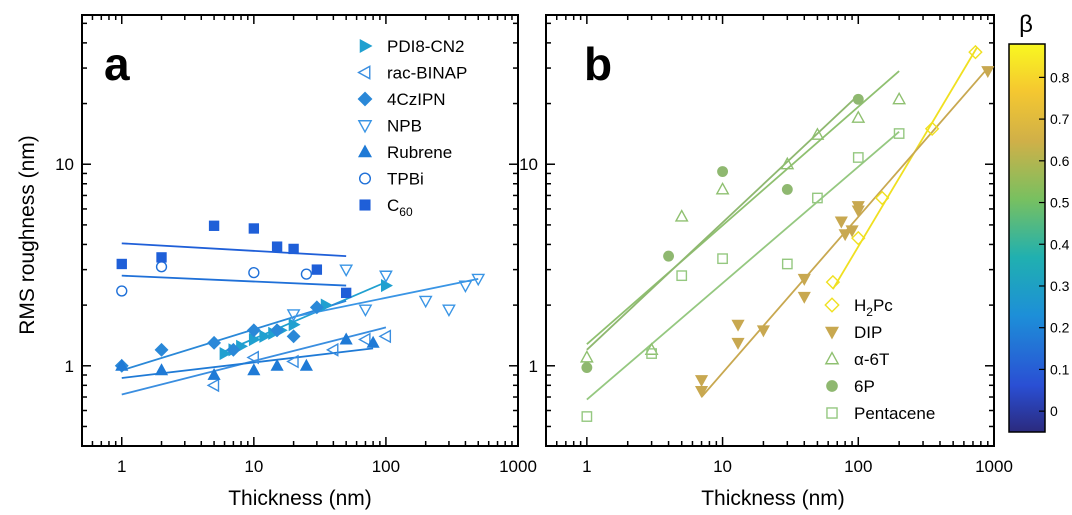 The height and width of the screenshot is (515, 1072). I want to click on legend-marker-6p, so click(832, 386).